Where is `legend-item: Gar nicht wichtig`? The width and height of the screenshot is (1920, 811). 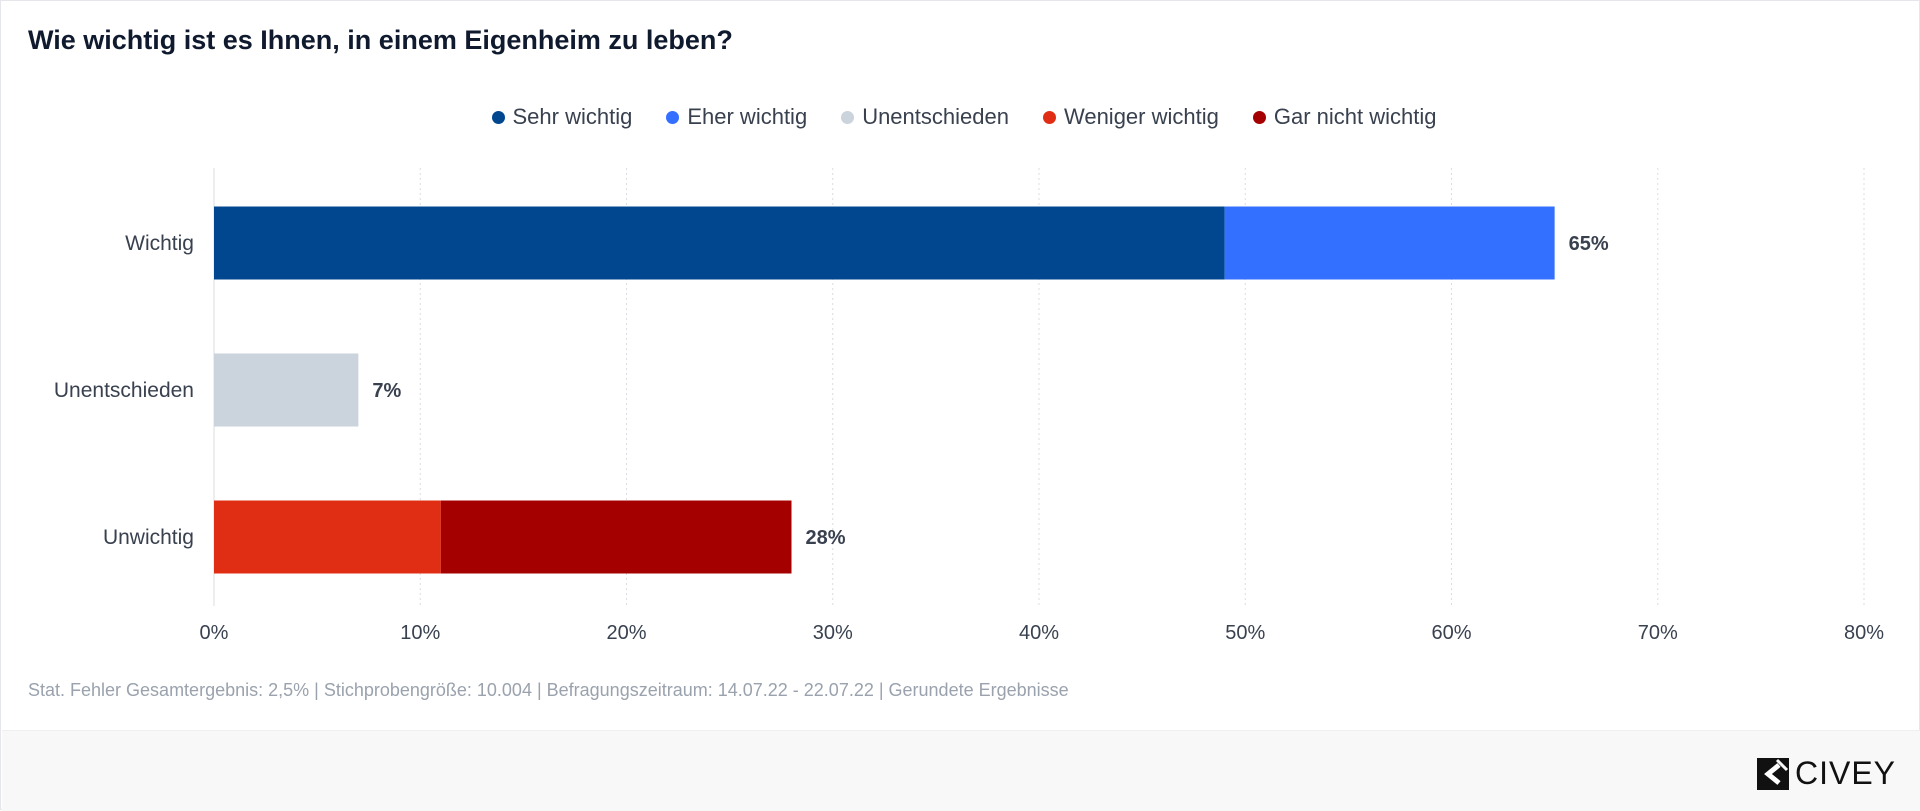
legend-item: Gar nicht wichtig is located at coordinates (1344, 117).